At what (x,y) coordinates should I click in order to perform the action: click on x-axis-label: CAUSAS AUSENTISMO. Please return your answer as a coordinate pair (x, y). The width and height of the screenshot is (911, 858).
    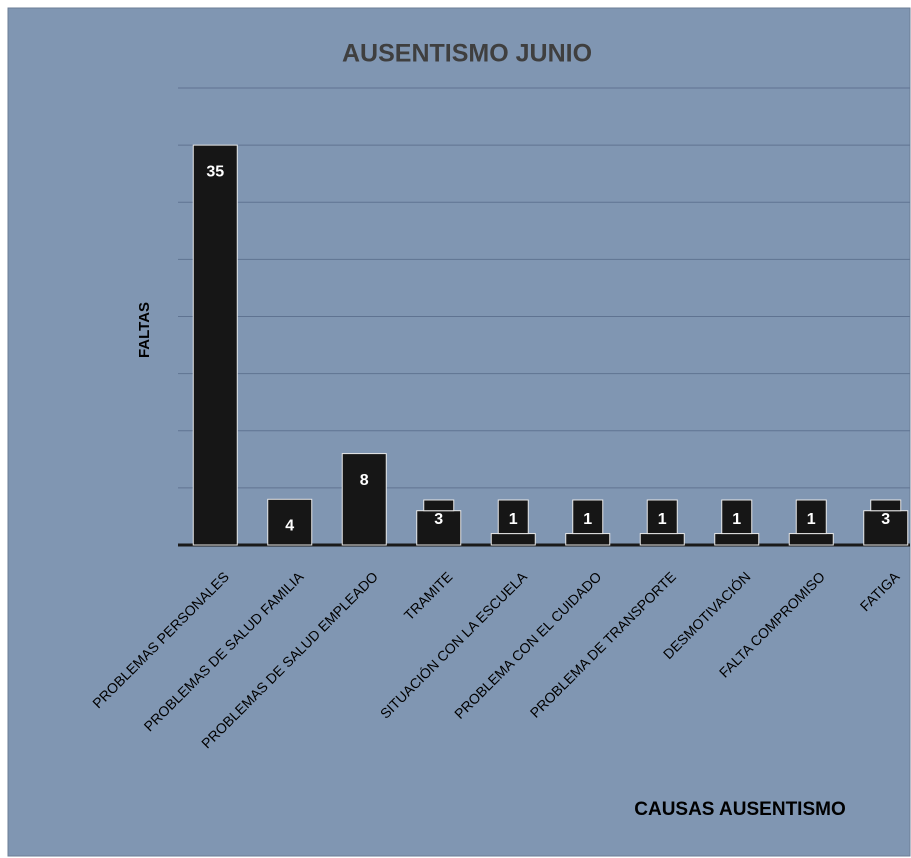
    Looking at the image, I should click on (739, 809).